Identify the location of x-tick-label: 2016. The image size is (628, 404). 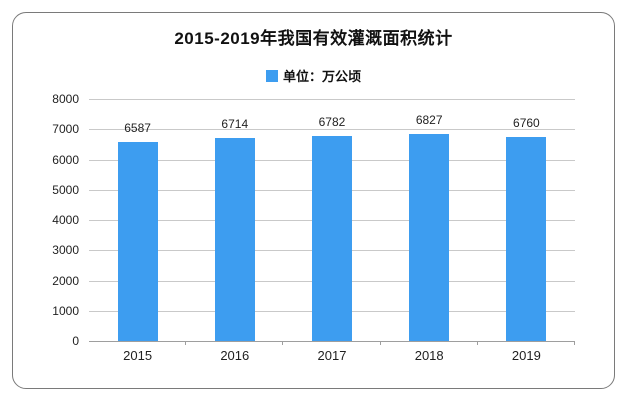
(235, 355).